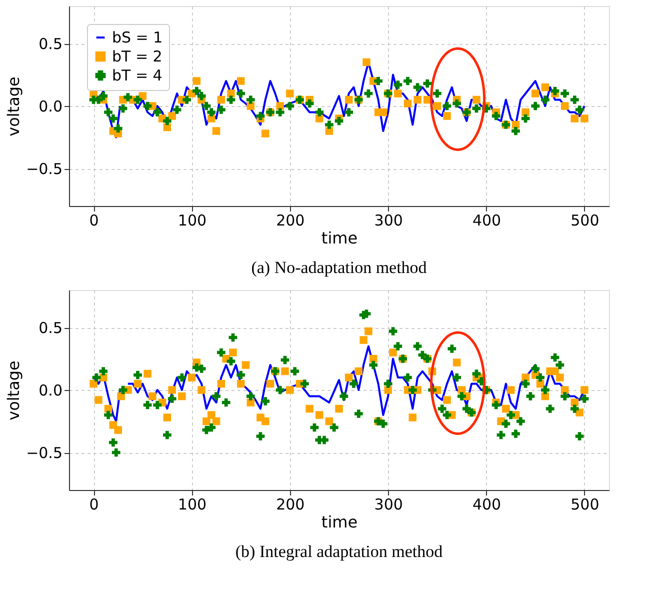 Image resolution: width=649 pixels, height=610 pixels. Describe the element at coordinates (339, 551) in the screenshot. I see `text: (b) Integral adaptation method` at that location.